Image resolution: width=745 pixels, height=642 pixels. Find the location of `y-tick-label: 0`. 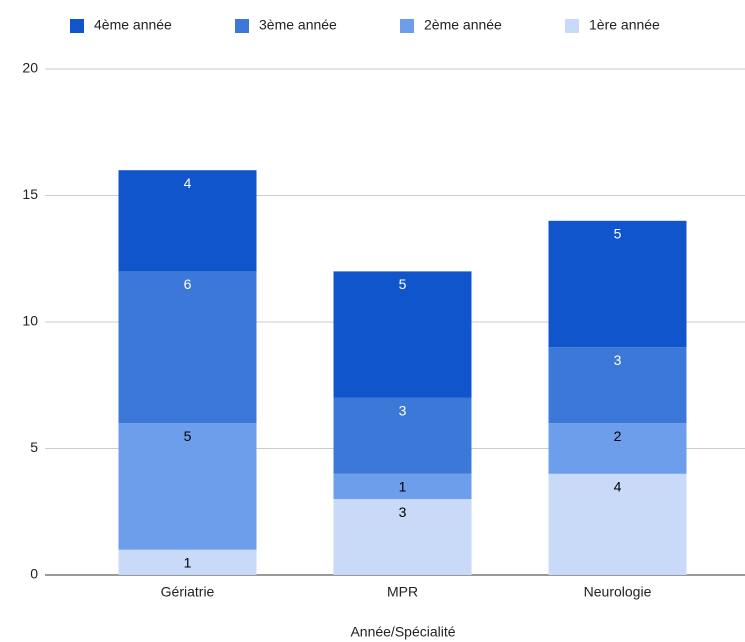

y-tick-label: 0 is located at coordinates (34, 574).